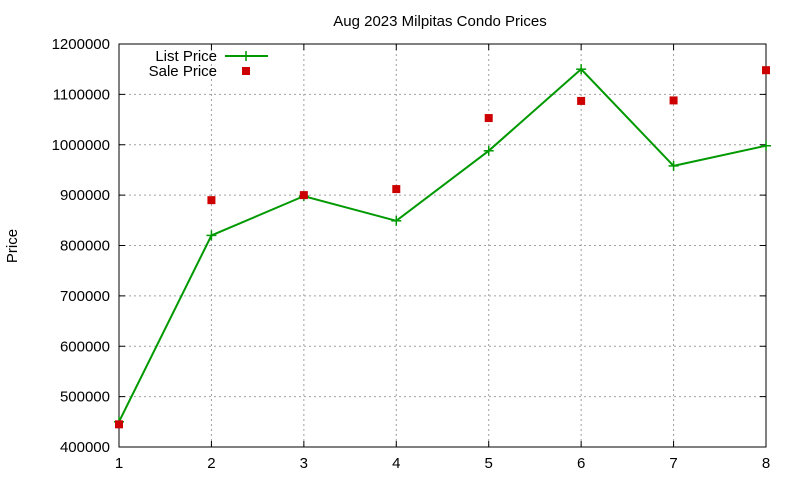 Image resolution: width=800 pixels, height=480 pixels. Describe the element at coordinates (186, 56) in the screenshot. I see `legend-label-list-price: List Price` at that location.